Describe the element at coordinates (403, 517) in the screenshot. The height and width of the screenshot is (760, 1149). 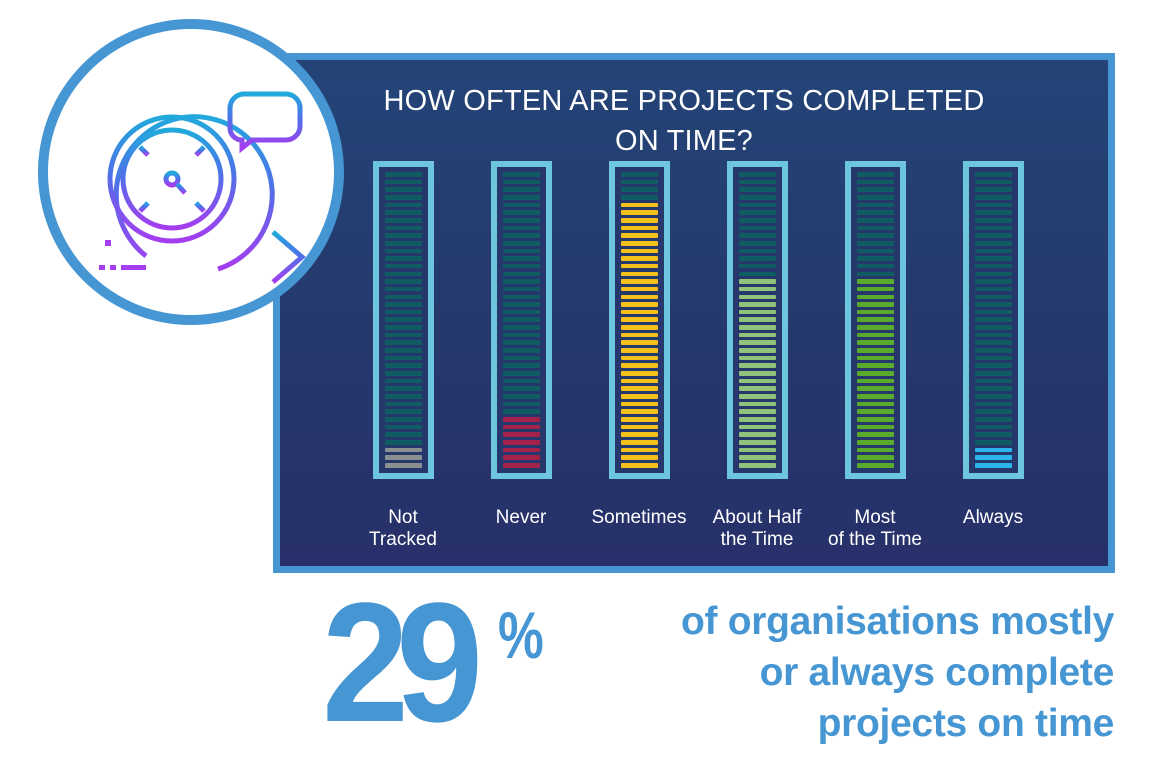
I see `label-line-1: Not` at that location.